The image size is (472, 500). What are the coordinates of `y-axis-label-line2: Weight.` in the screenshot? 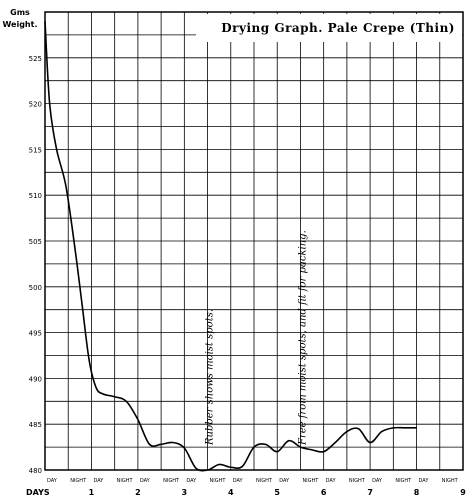 It's located at (20, 24).